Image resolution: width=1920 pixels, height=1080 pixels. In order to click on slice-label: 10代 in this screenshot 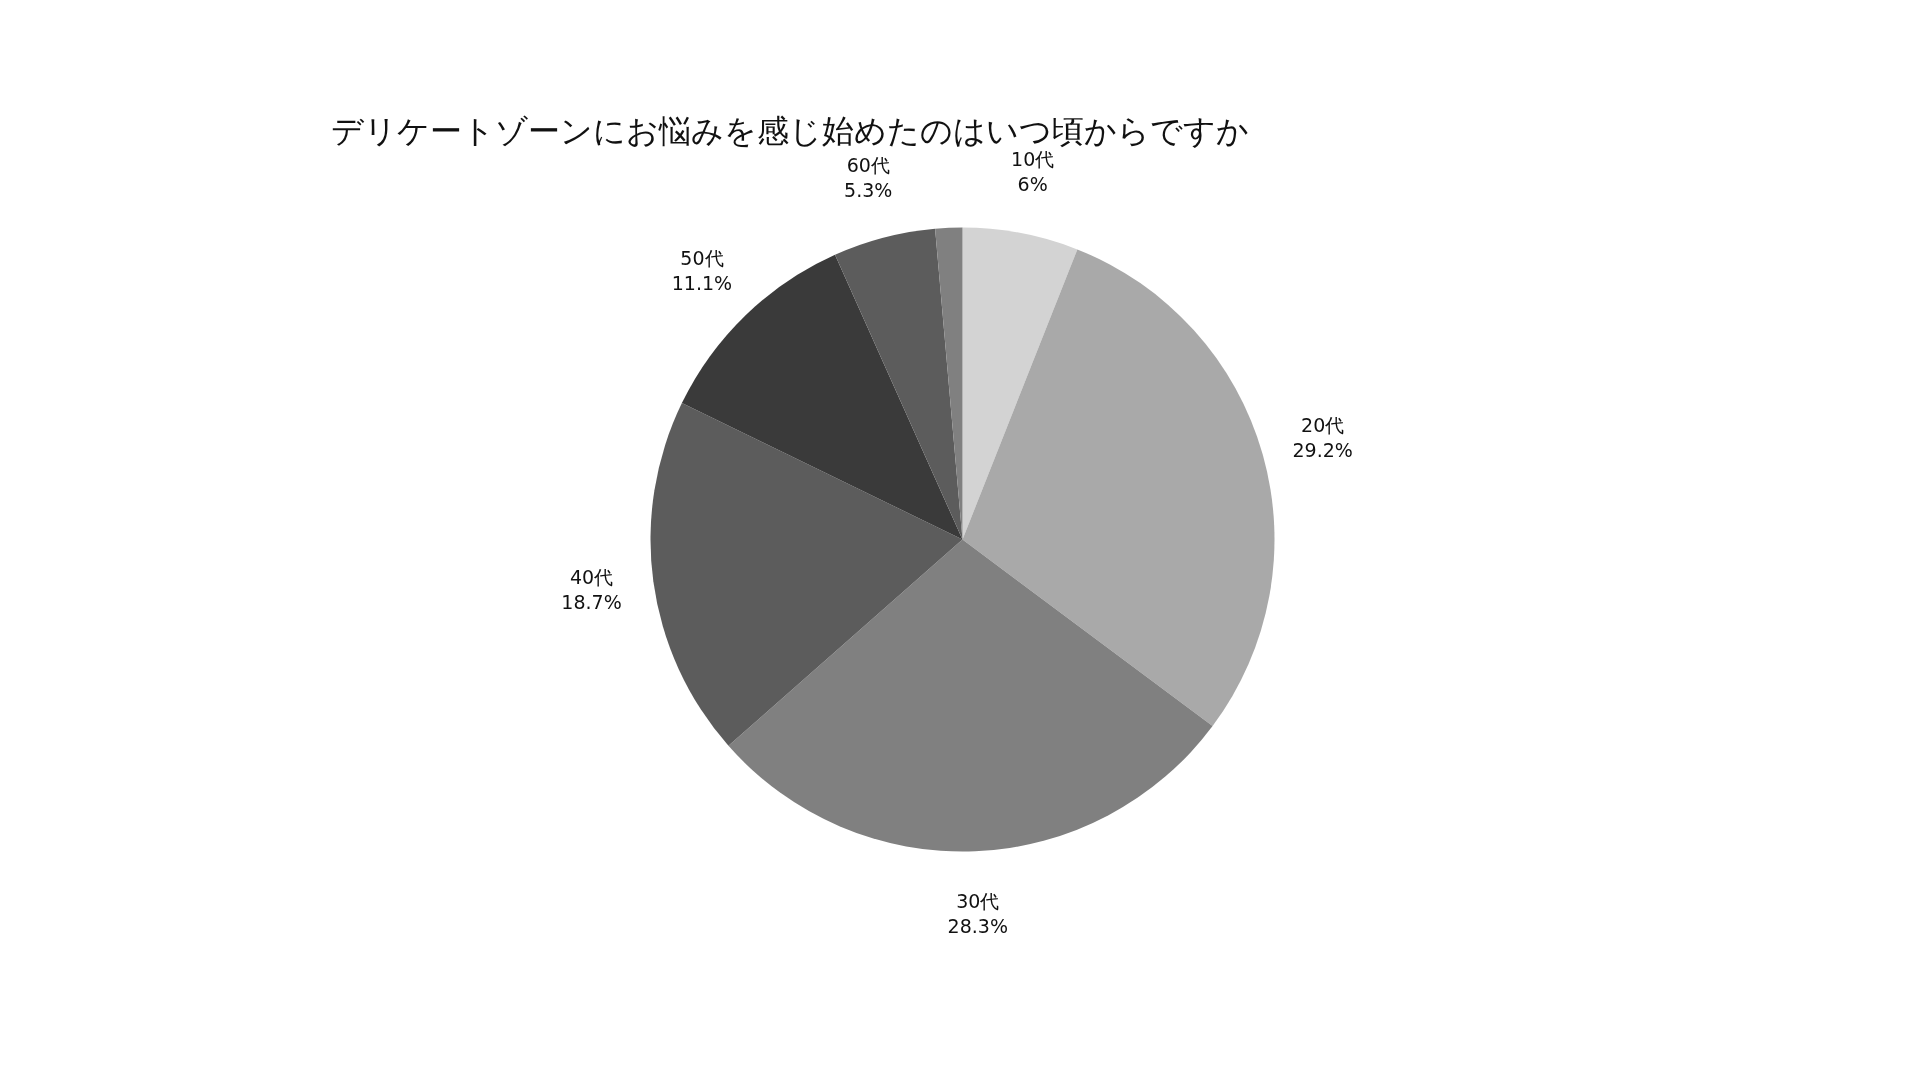, I will do `click(1033, 159)`.